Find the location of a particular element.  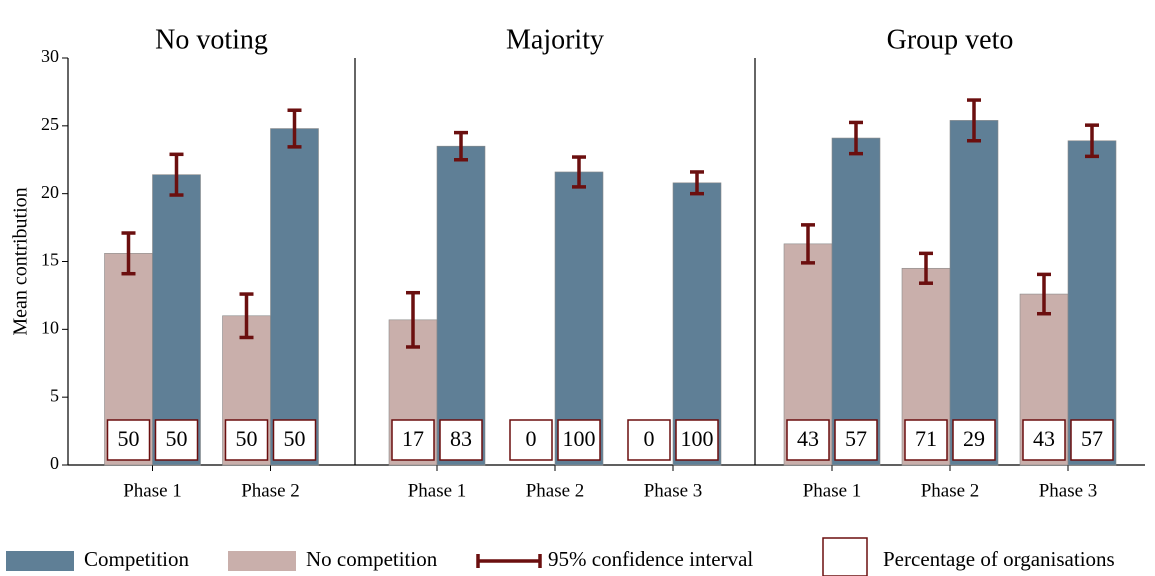

y-tick-label: 10 is located at coordinates (50, 327).